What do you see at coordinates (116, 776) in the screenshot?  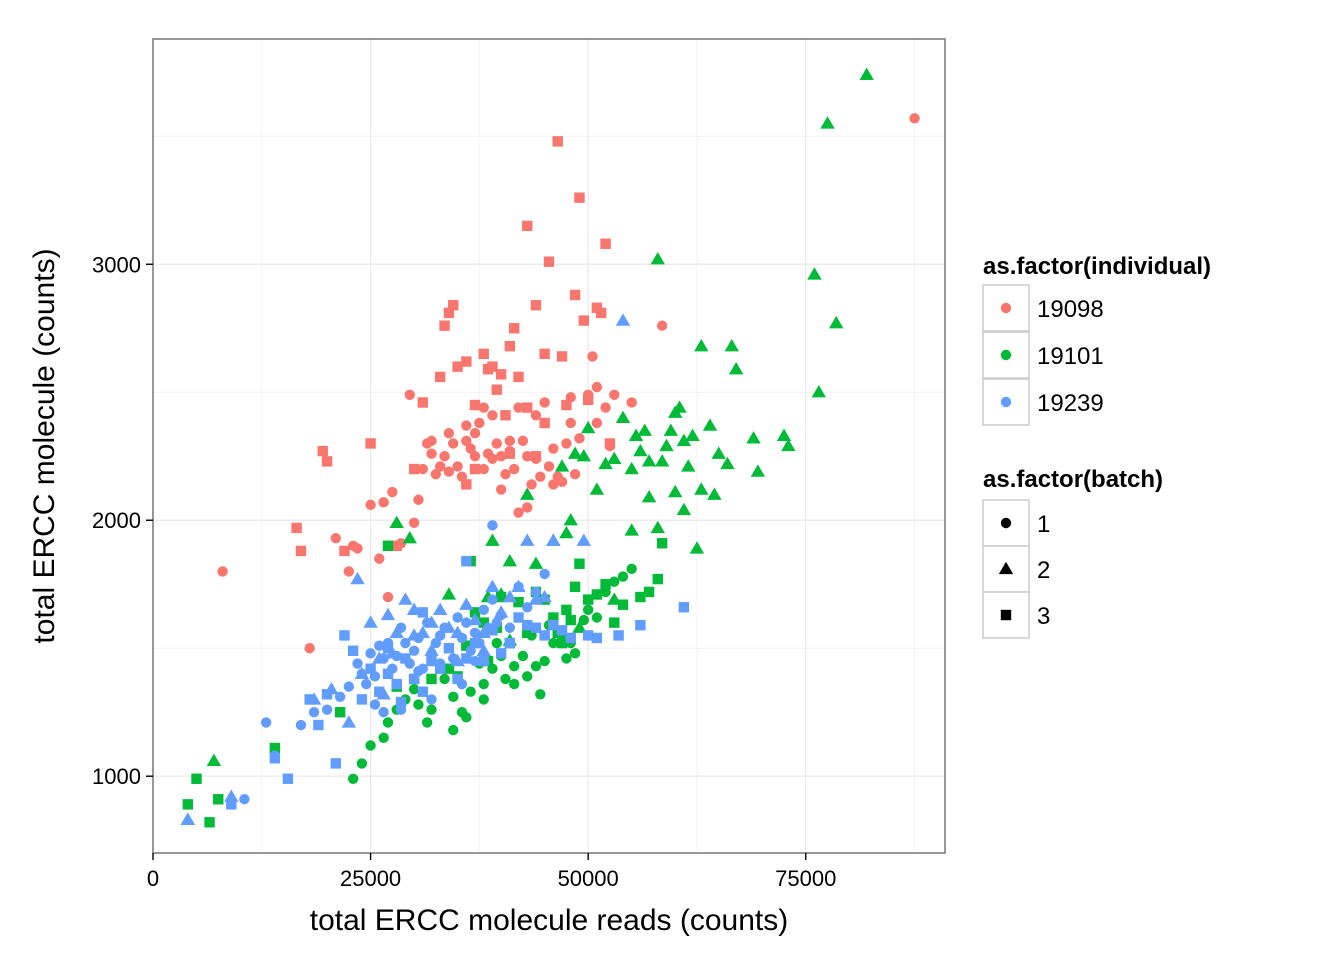 I see `y-tick-label: 1000` at bounding box center [116, 776].